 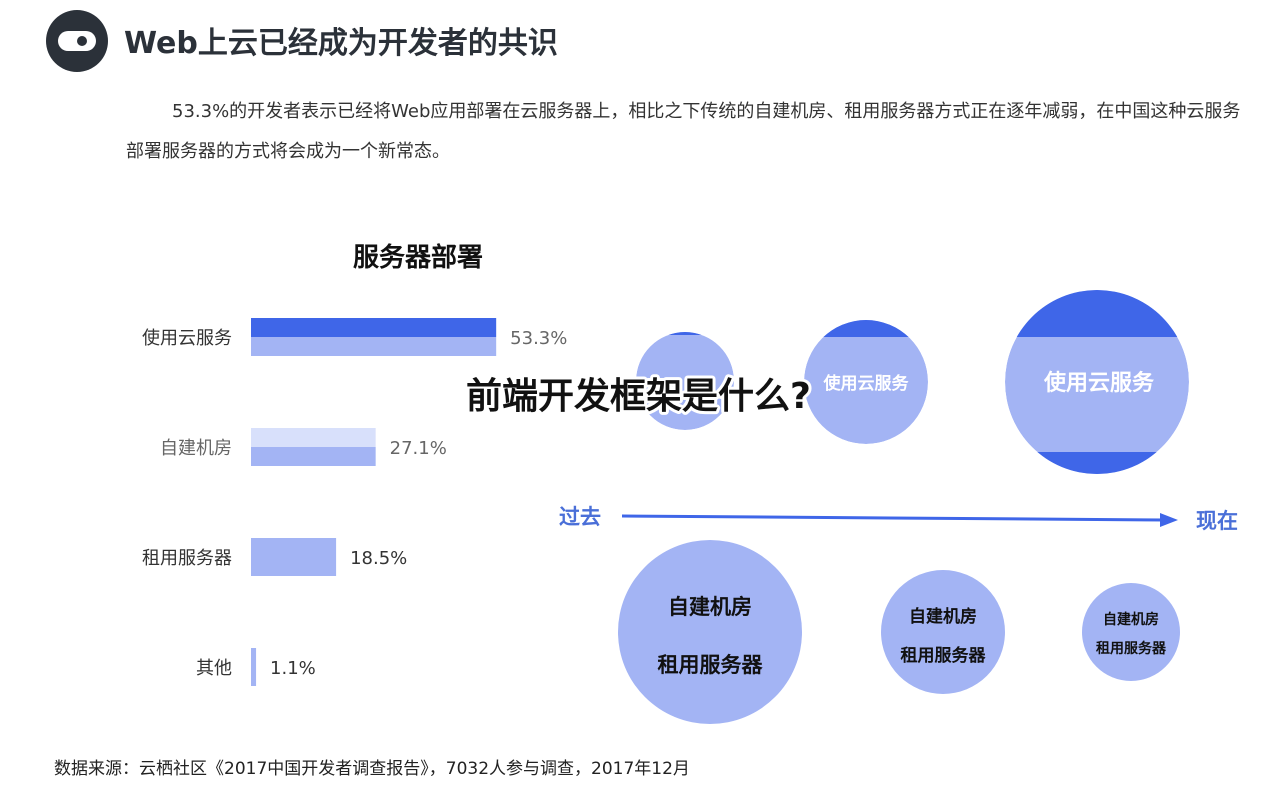 I want to click on time-axis-arrow, so click(x=1169, y=520).